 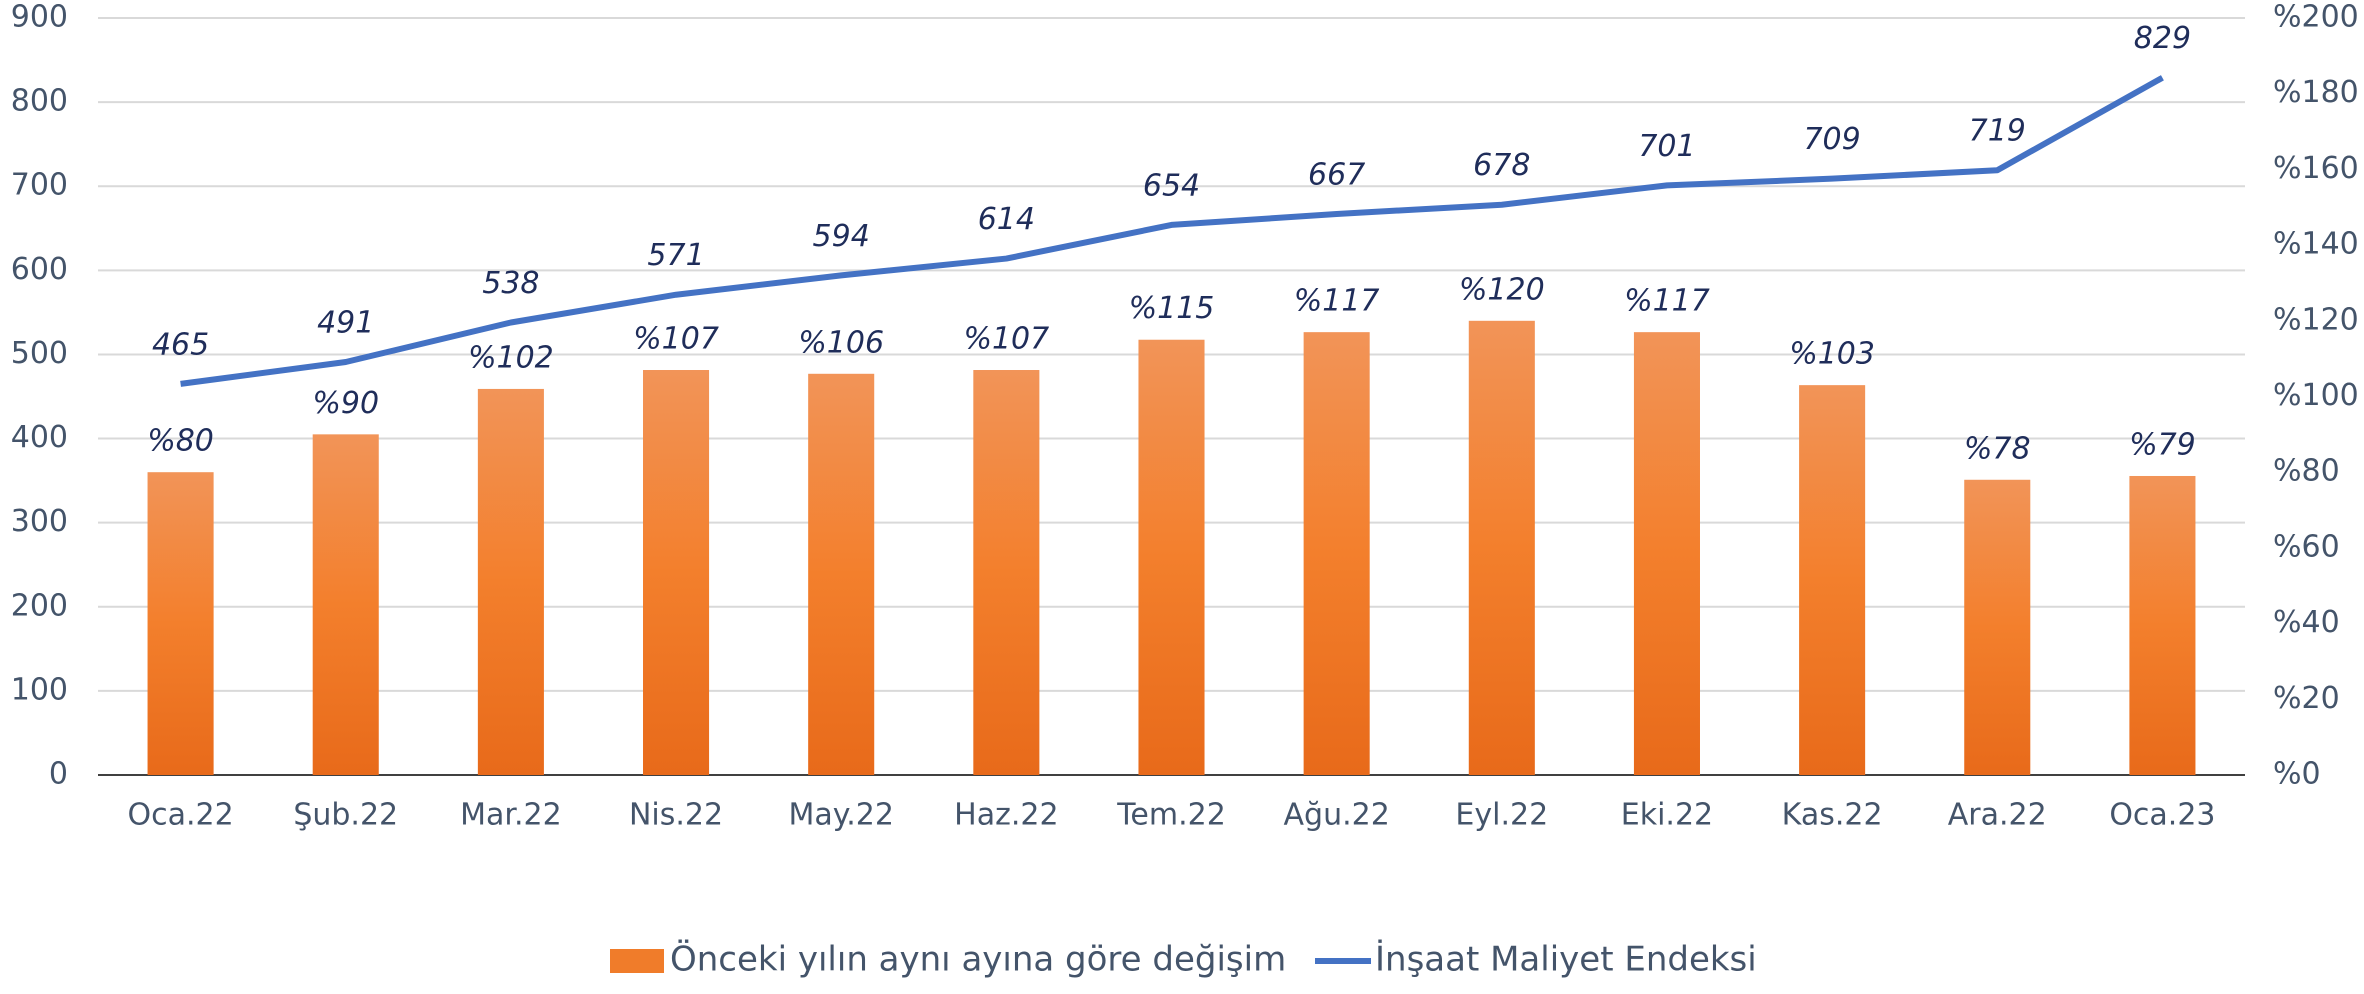 I want to click on x-tick-label: Şub.22, so click(x=345, y=815).